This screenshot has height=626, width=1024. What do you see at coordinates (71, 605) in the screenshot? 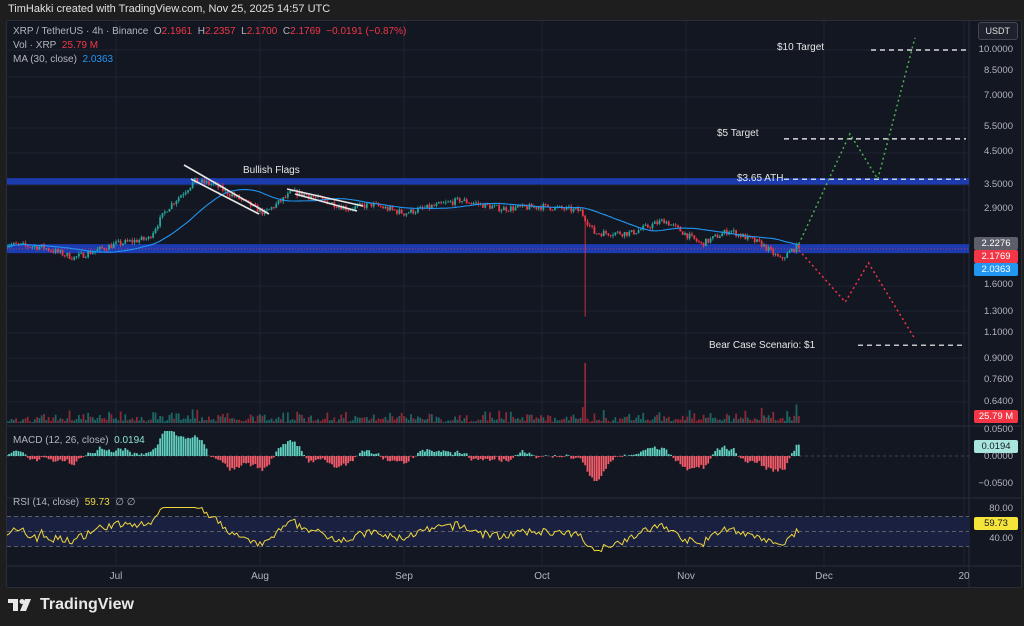
I see `tradingview-logo: TradingView` at bounding box center [71, 605].